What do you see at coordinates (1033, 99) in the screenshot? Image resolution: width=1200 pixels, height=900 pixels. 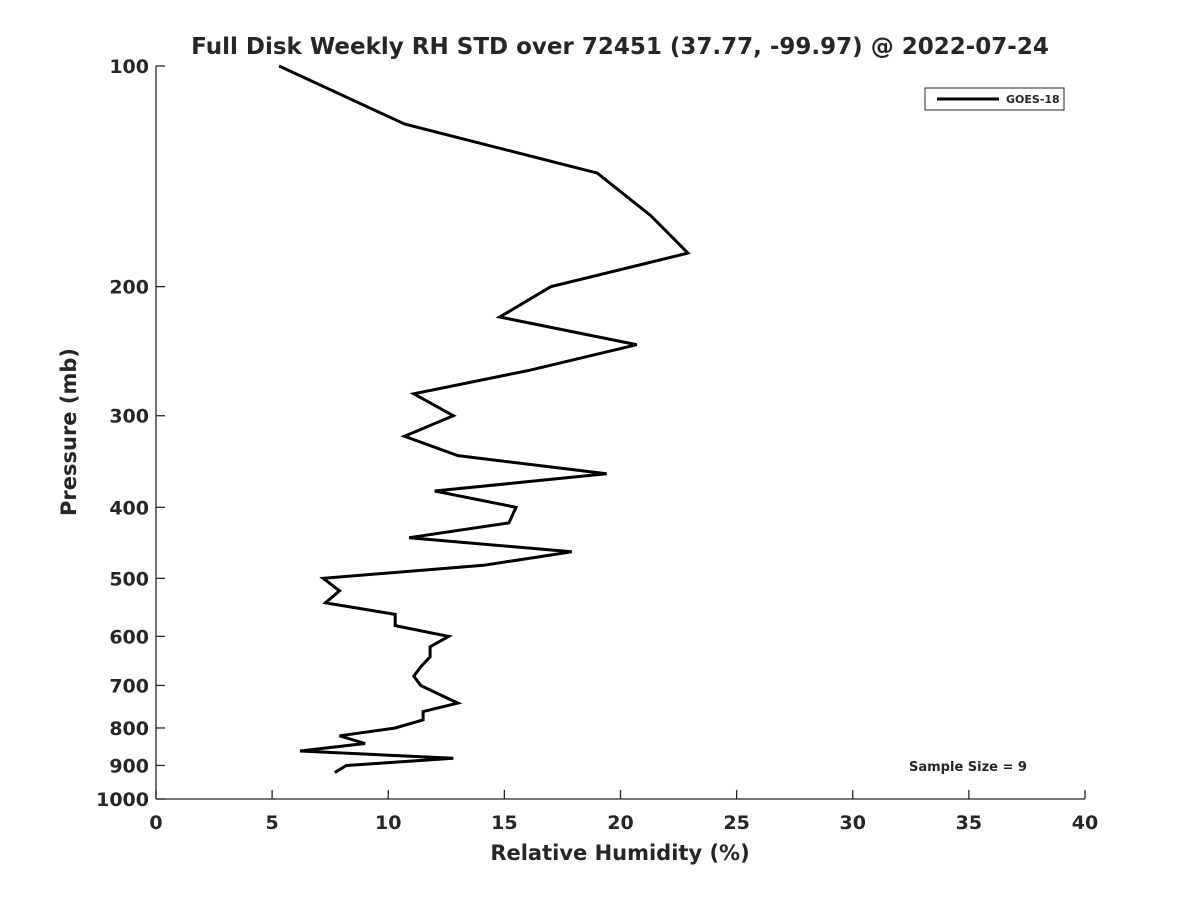 I see `legend-label-goes-18: GOES-18` at bounding box center [1033, 99].